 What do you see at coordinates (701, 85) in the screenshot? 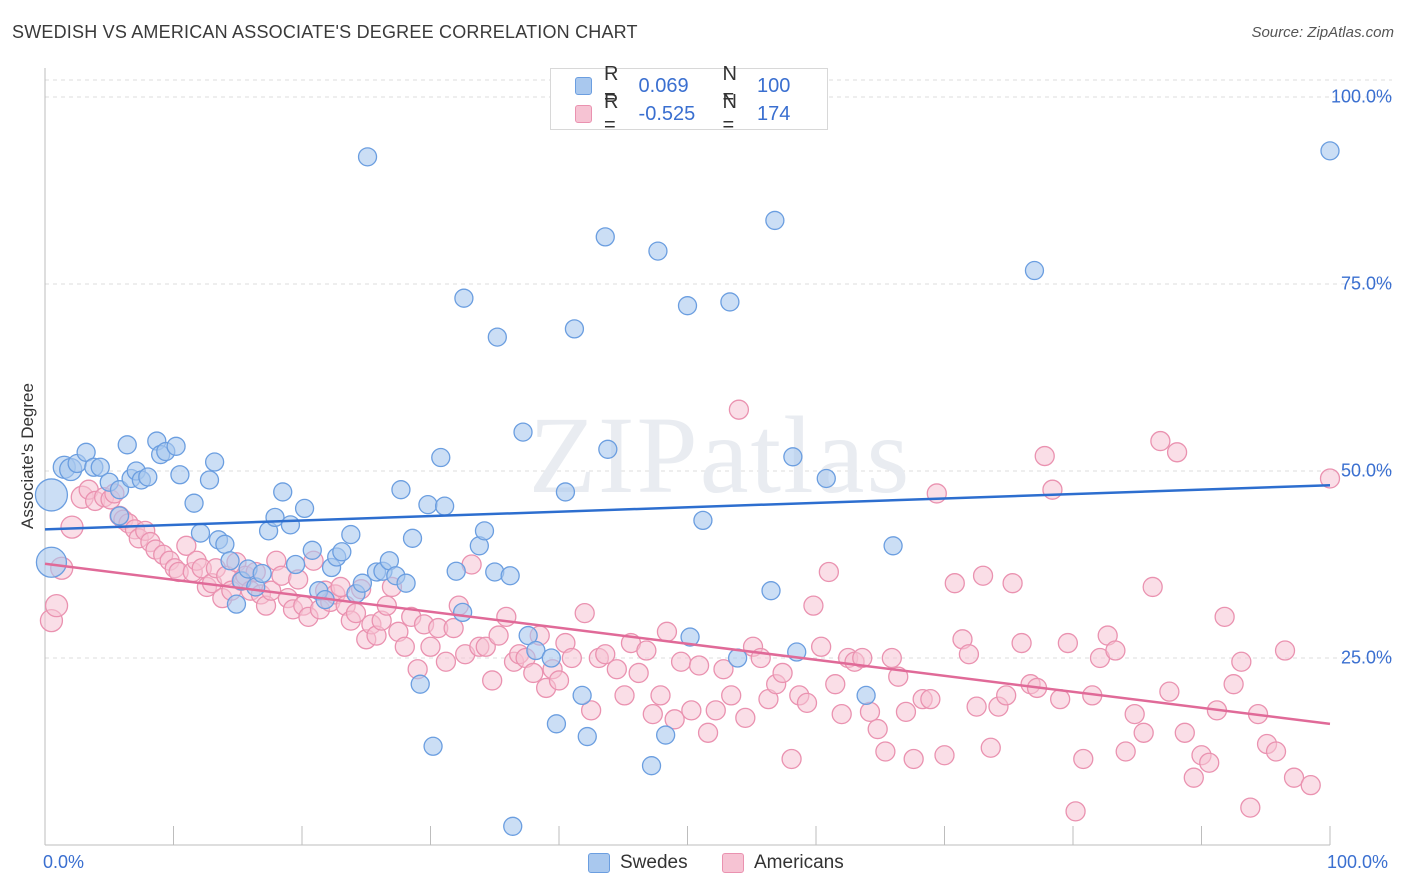
I see `legend-row-swedes: R = 0.069 N = 100` at bounding box center [701, 85].